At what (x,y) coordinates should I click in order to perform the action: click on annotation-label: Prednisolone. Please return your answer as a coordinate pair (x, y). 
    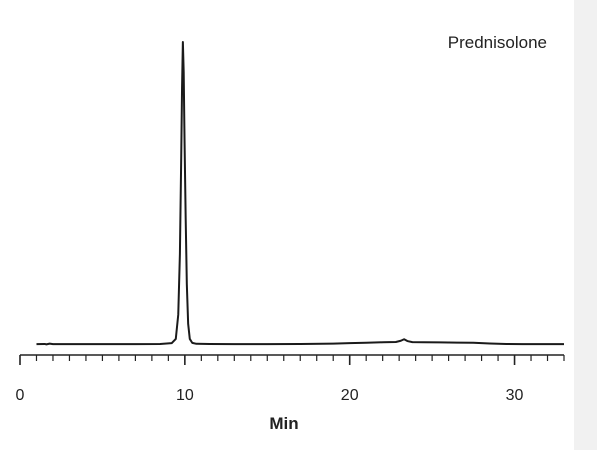
    Looking at the image, I should click on (497, 42).